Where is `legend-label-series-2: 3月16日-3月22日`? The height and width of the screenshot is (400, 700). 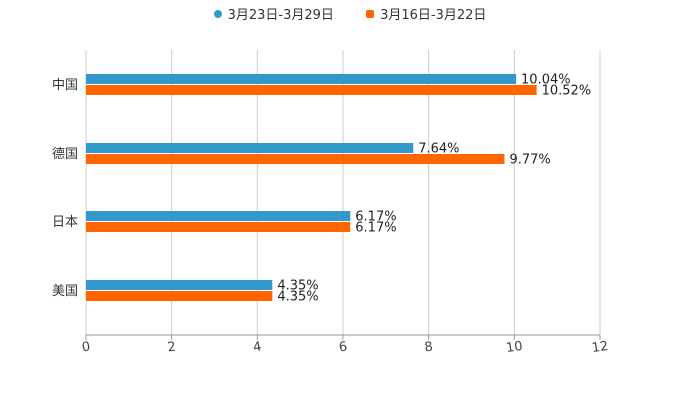 legend-label-series-2: 3月16日-3月22日 is located at coordinates (433, 15).